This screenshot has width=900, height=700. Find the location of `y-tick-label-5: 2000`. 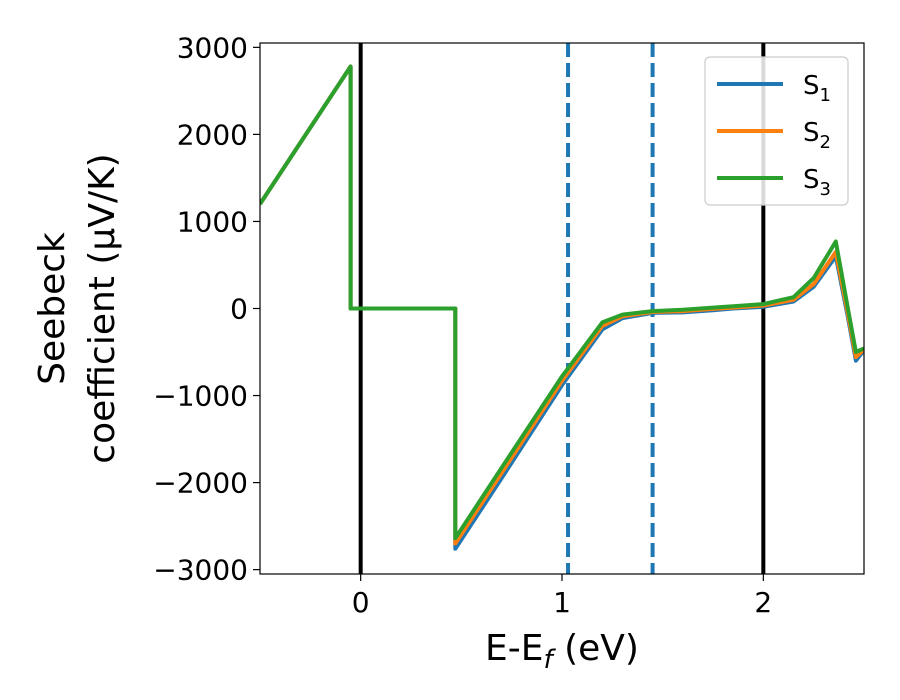

y-tick-label-5: 2000 is located at coordinates (212, 134).